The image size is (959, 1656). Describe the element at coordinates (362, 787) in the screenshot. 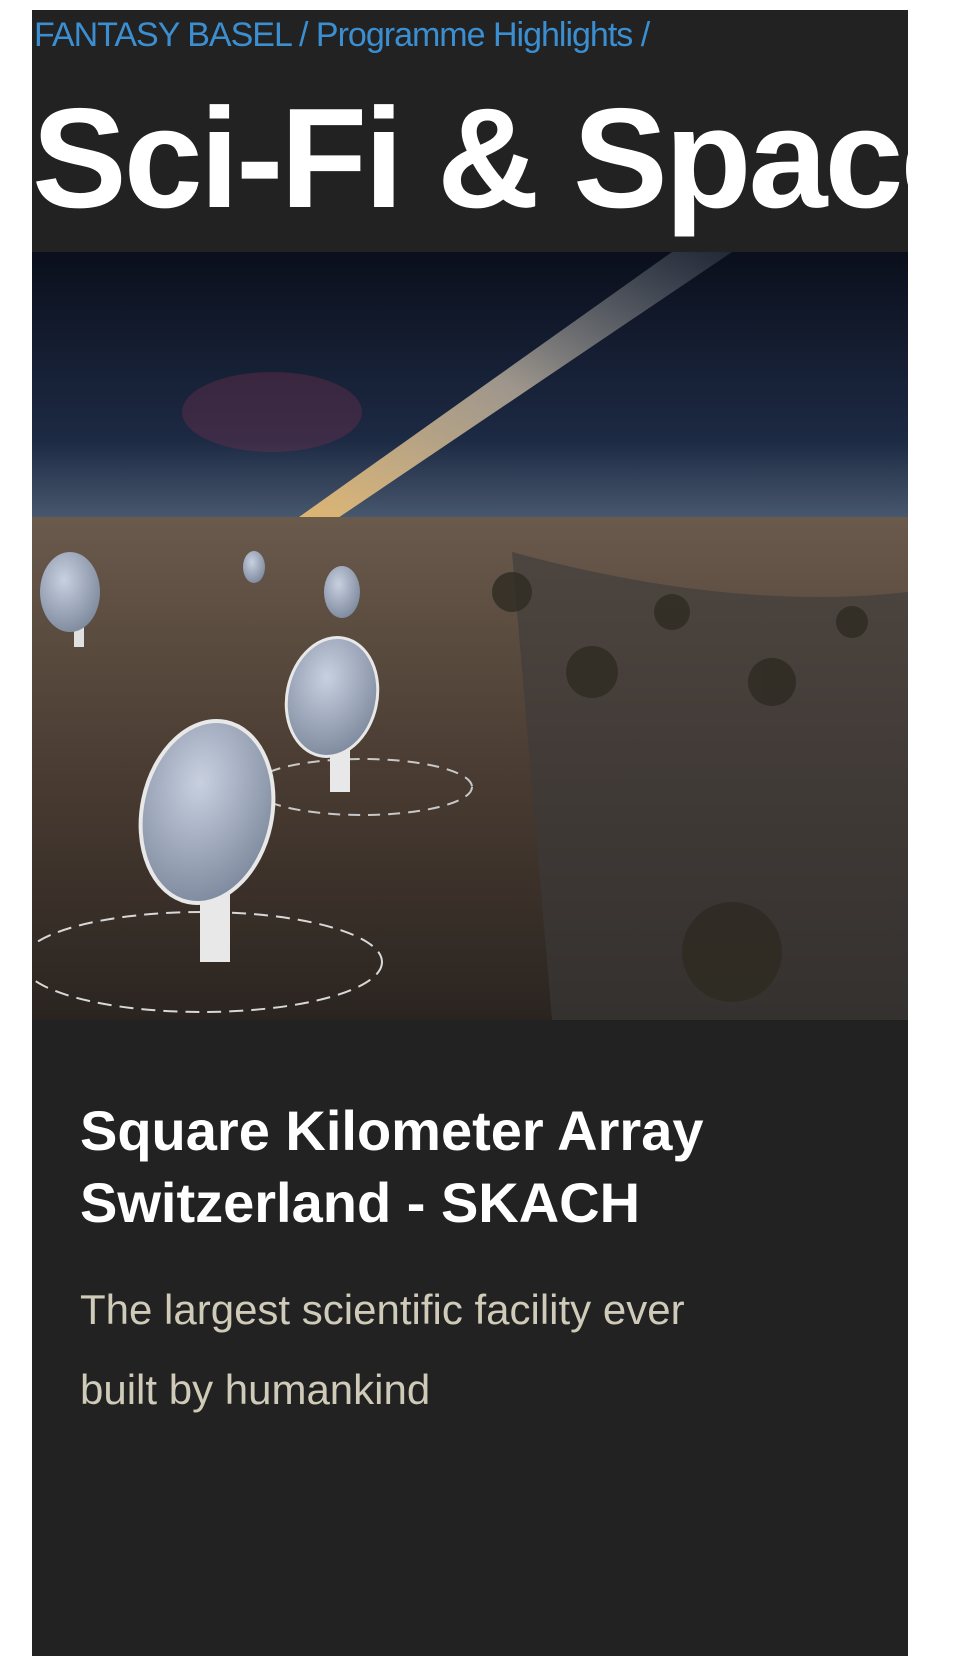

I see `dish-ring` at that location.